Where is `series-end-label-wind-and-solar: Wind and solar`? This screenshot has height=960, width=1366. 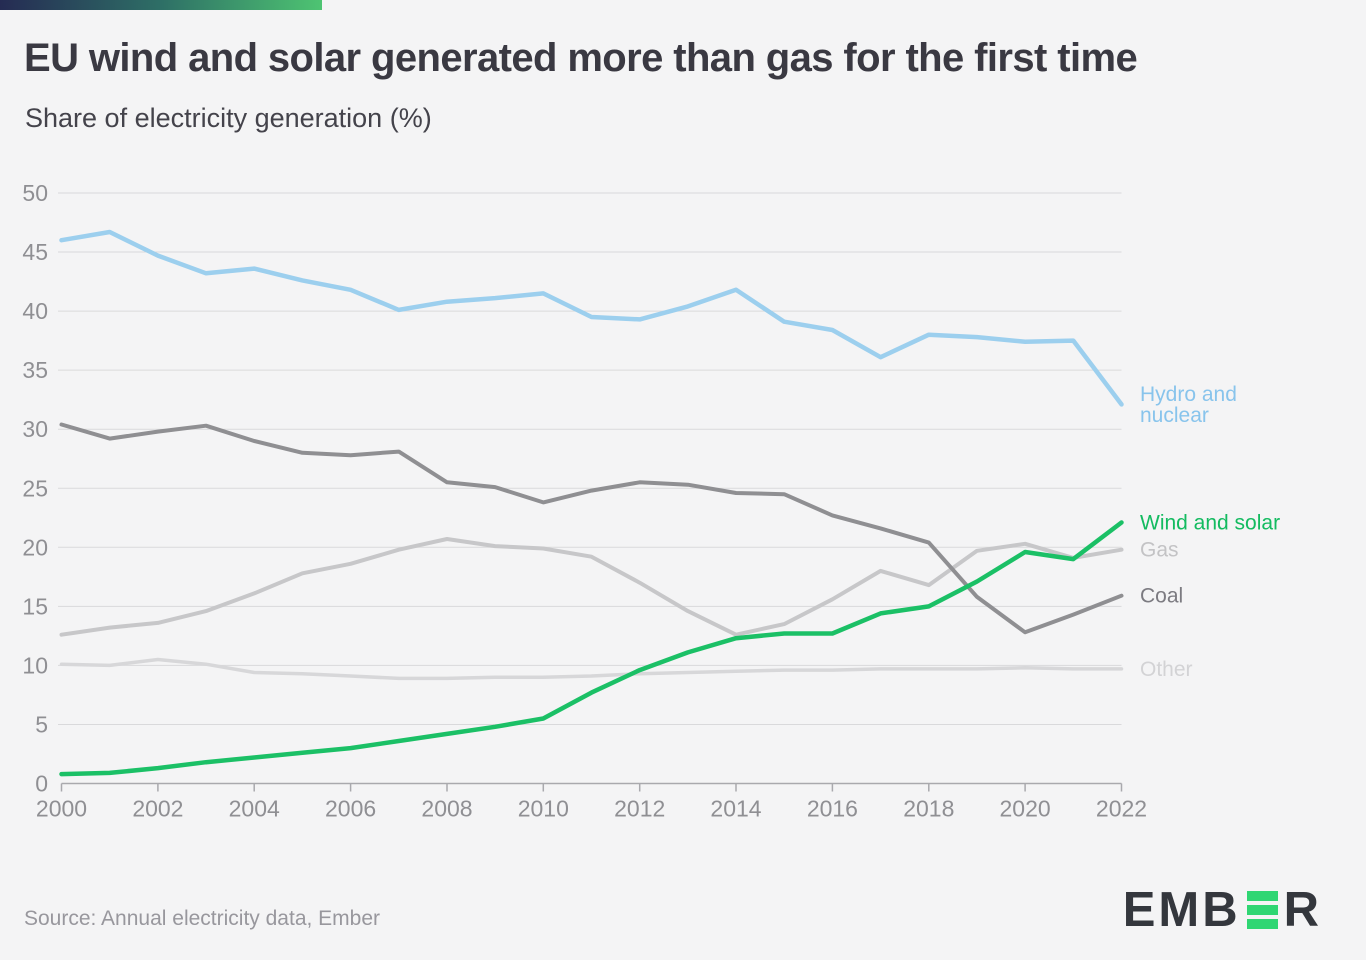
series-end-label-wind-and-solar: Wind and solar is located at coordinates (1210, 523).